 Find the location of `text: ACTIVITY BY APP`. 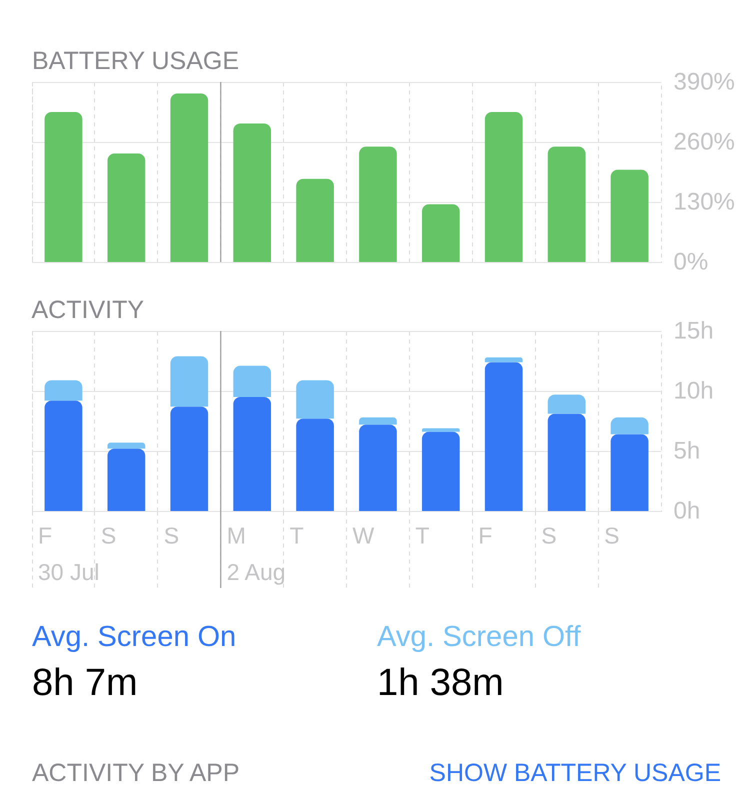

text: ACTIVITY BY APP is located at coordinates (136, 773).